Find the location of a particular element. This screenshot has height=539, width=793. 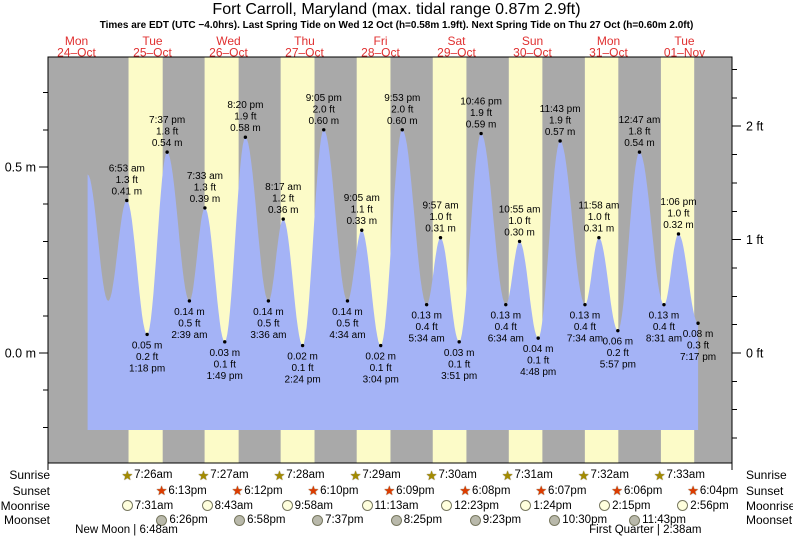

event-time: 6:06pm is located at coordinates (643, 490).